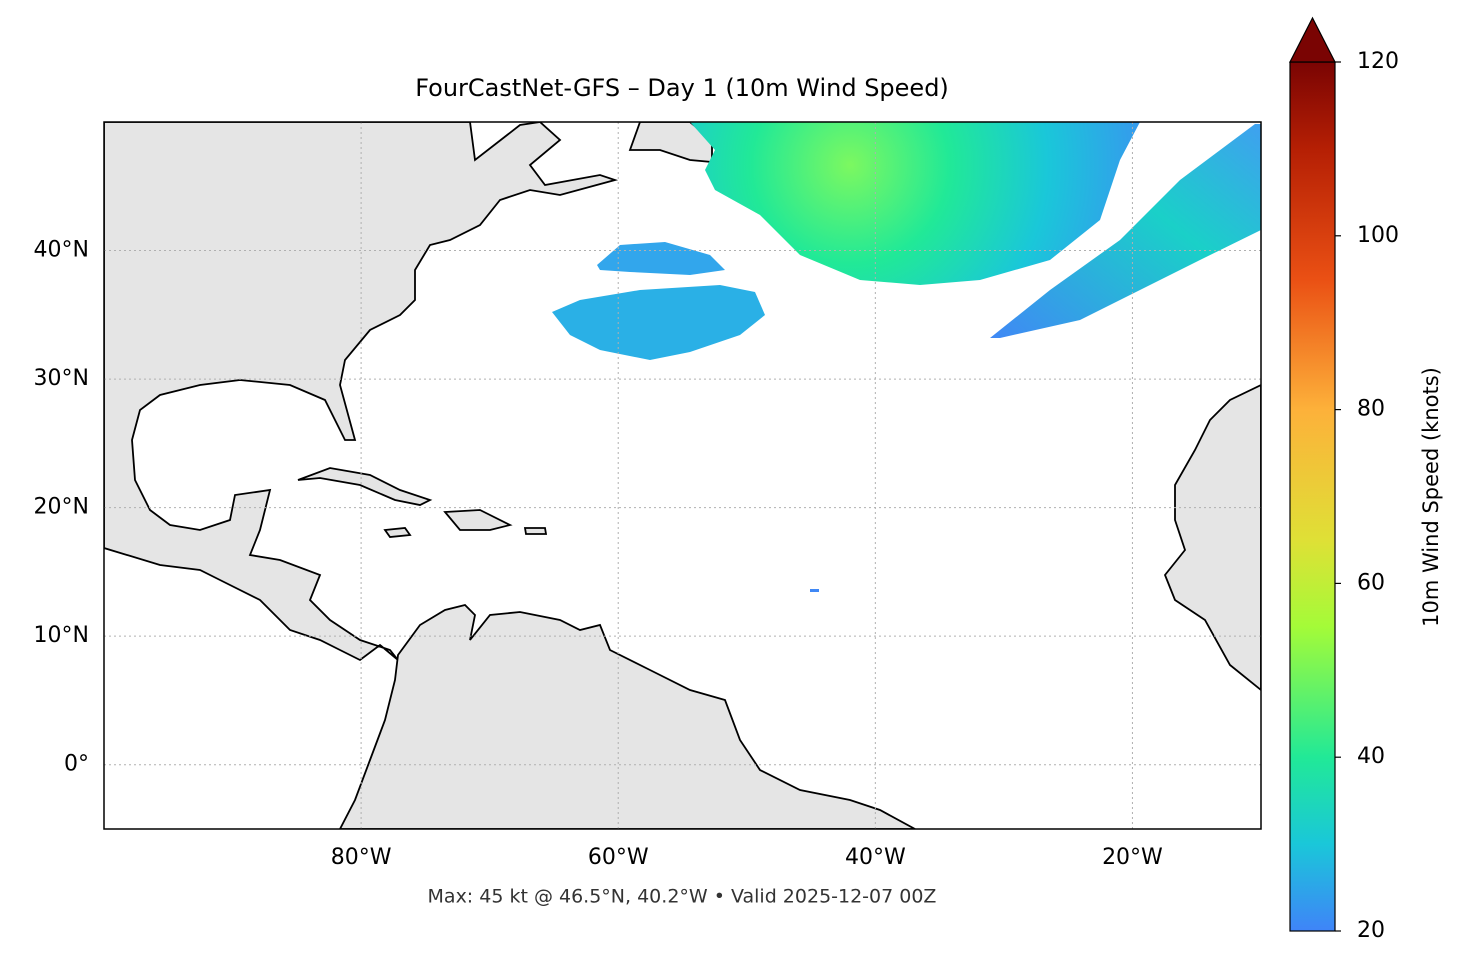 Image resolution: width=1466 pixels, height=969 pixels. Describe the element at coordinates (1371, 930) in the screenshot. I see `colorbar-tick-label: 20` at that location.